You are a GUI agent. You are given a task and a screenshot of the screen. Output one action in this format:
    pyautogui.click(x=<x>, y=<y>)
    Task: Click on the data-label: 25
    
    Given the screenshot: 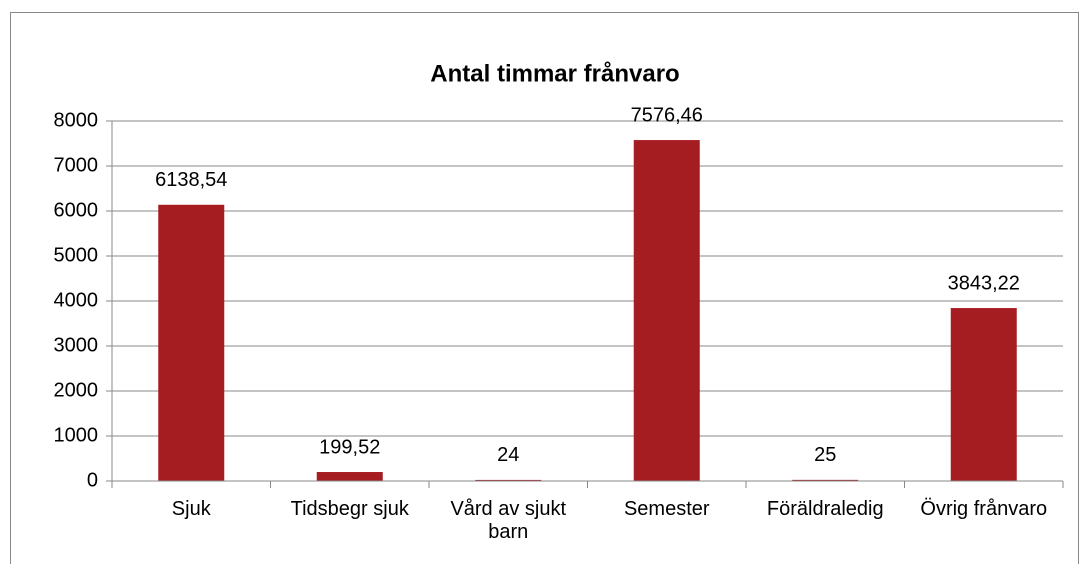 What is the action you would take?
    pyautogui.click(x=825, y=455)
    